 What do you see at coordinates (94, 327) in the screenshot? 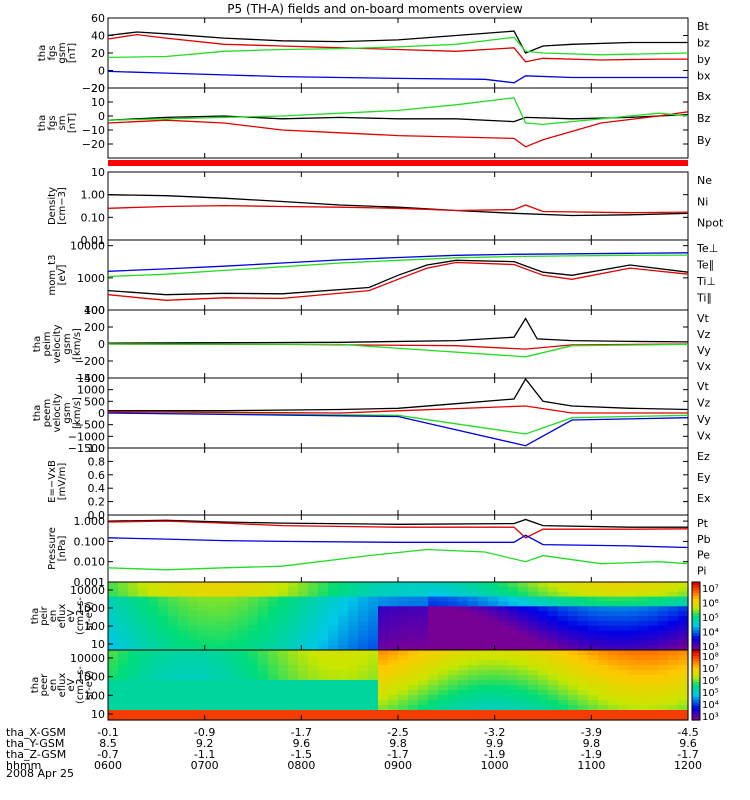
I see `y-tick-label: 200` at bounding box center [94, 327].